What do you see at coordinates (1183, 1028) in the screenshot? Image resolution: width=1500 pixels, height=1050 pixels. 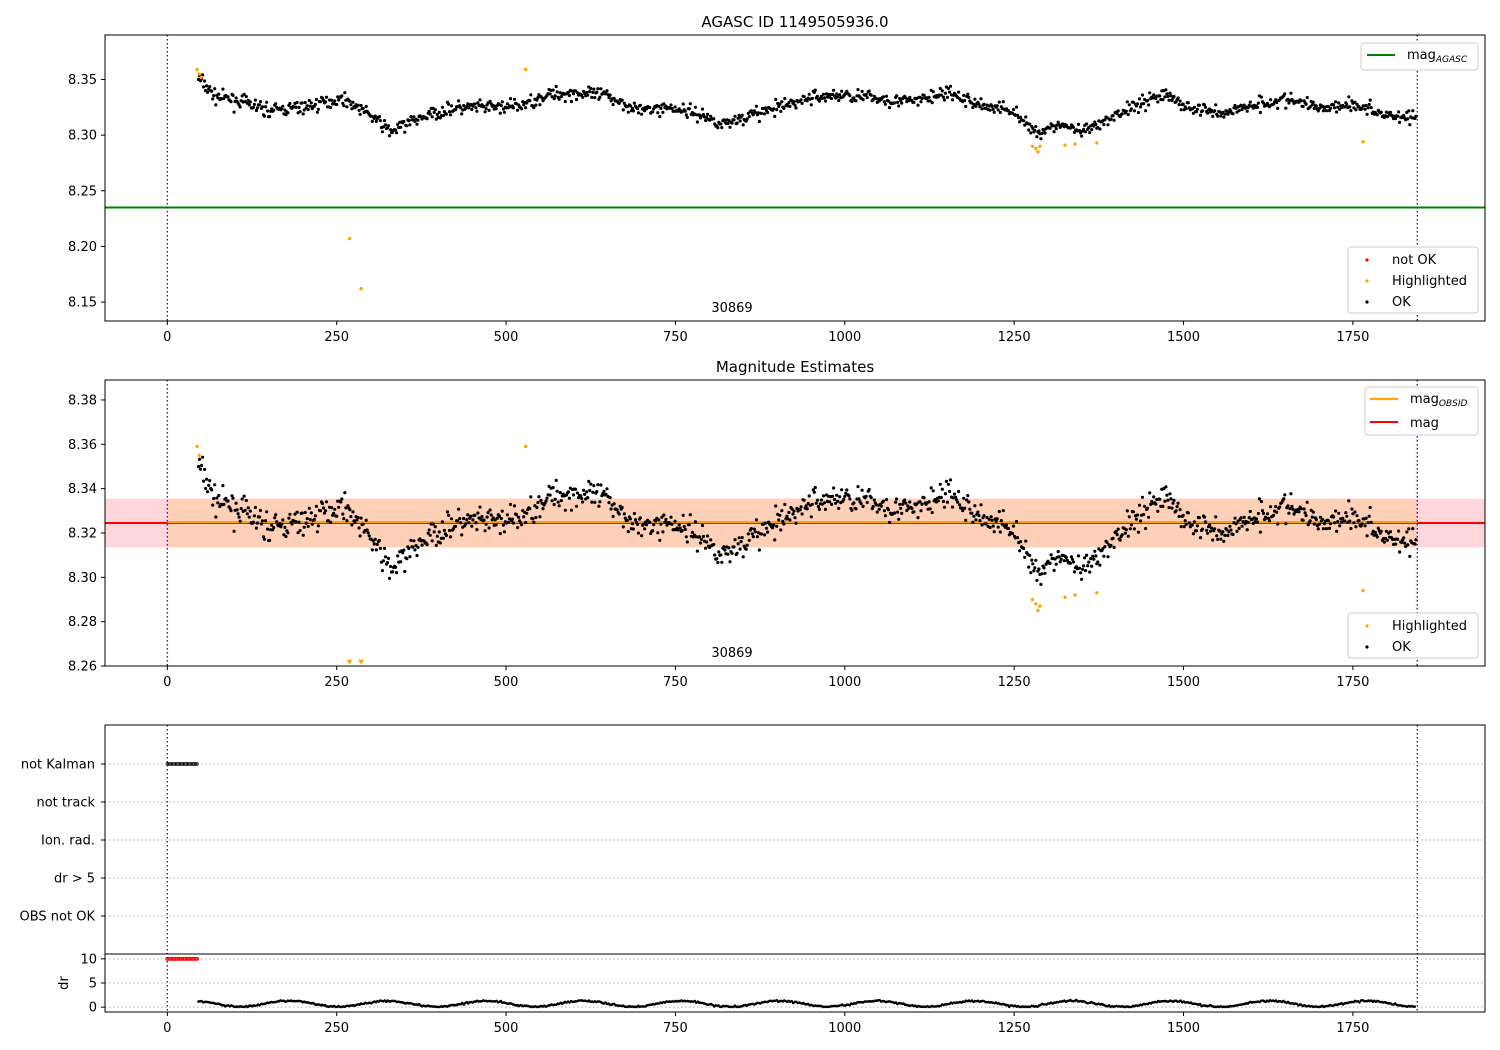 I see `x-tick-label: 1500` at bounding box center [1183, 1028].